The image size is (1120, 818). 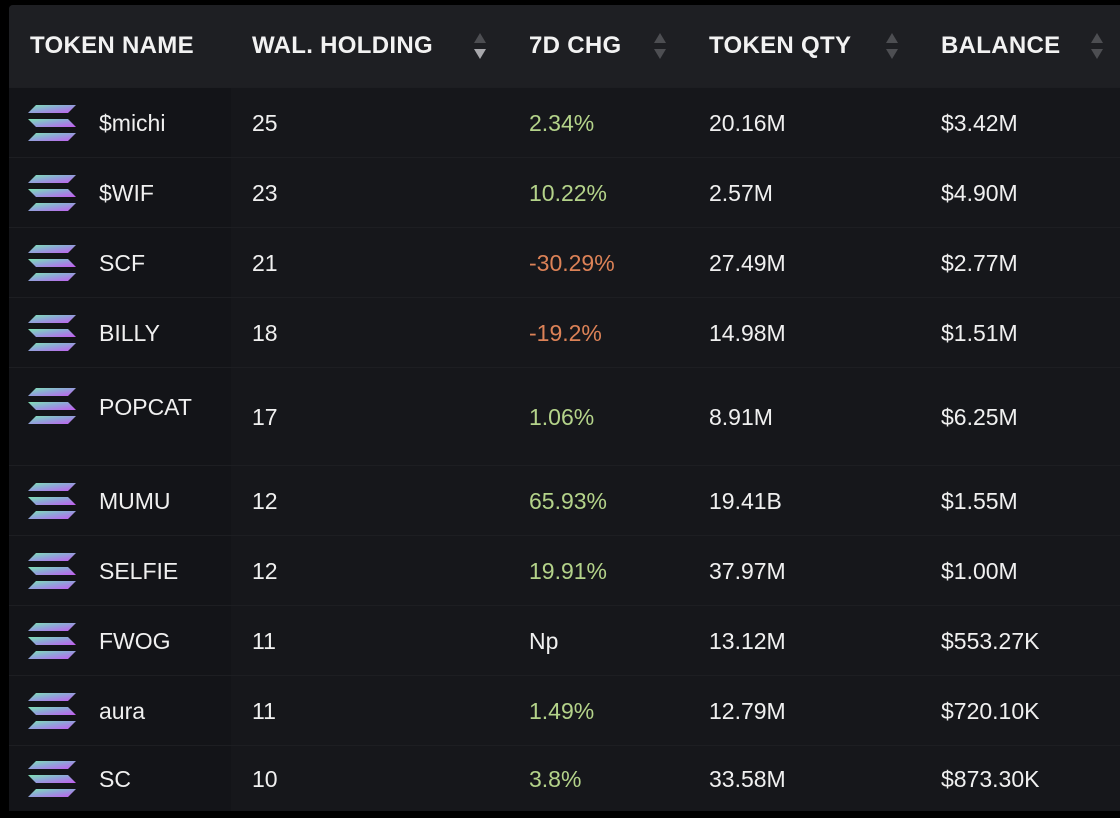 What do you see at coordinates (265, 122) in the screenshot?
I see `wallet-holding-cell-value: 25` at bounding box center [265, 122].